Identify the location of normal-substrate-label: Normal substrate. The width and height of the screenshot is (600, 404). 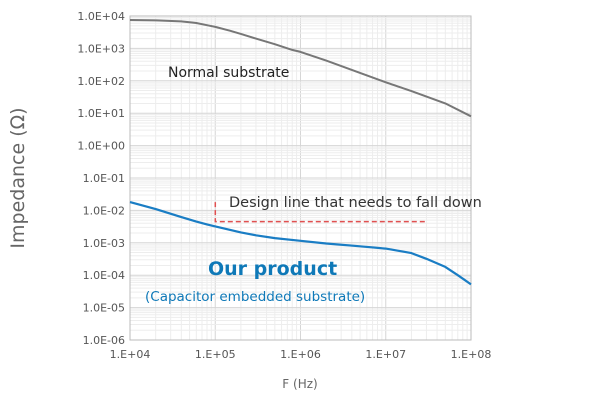
(228, 73).